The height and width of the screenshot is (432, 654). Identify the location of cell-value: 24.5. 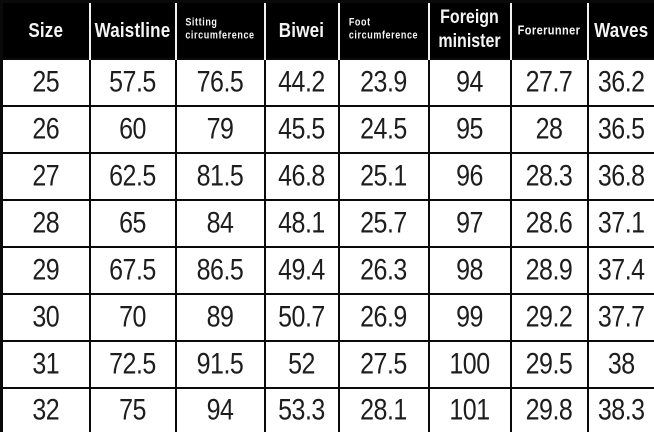
(383, 128).